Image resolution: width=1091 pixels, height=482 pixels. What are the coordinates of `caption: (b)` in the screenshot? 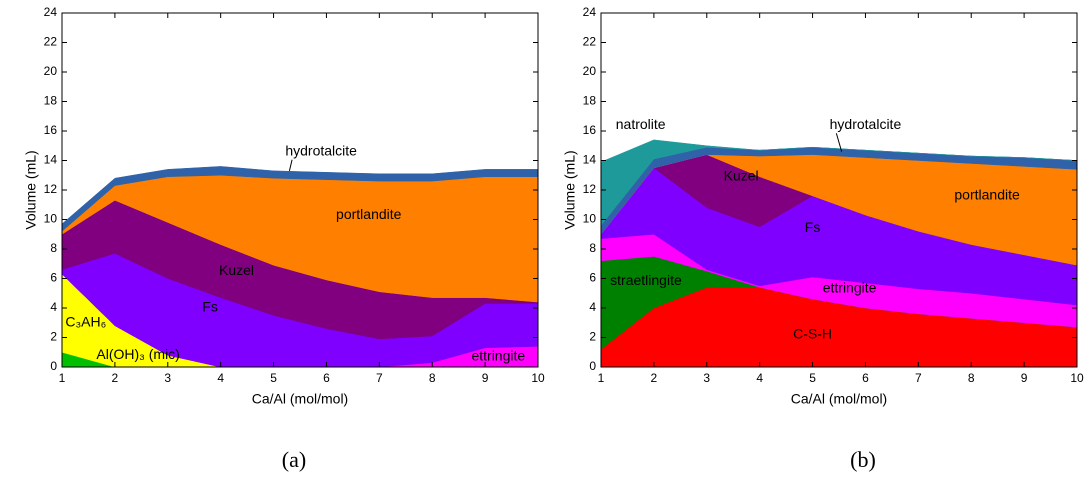 It's located at (863, 459).